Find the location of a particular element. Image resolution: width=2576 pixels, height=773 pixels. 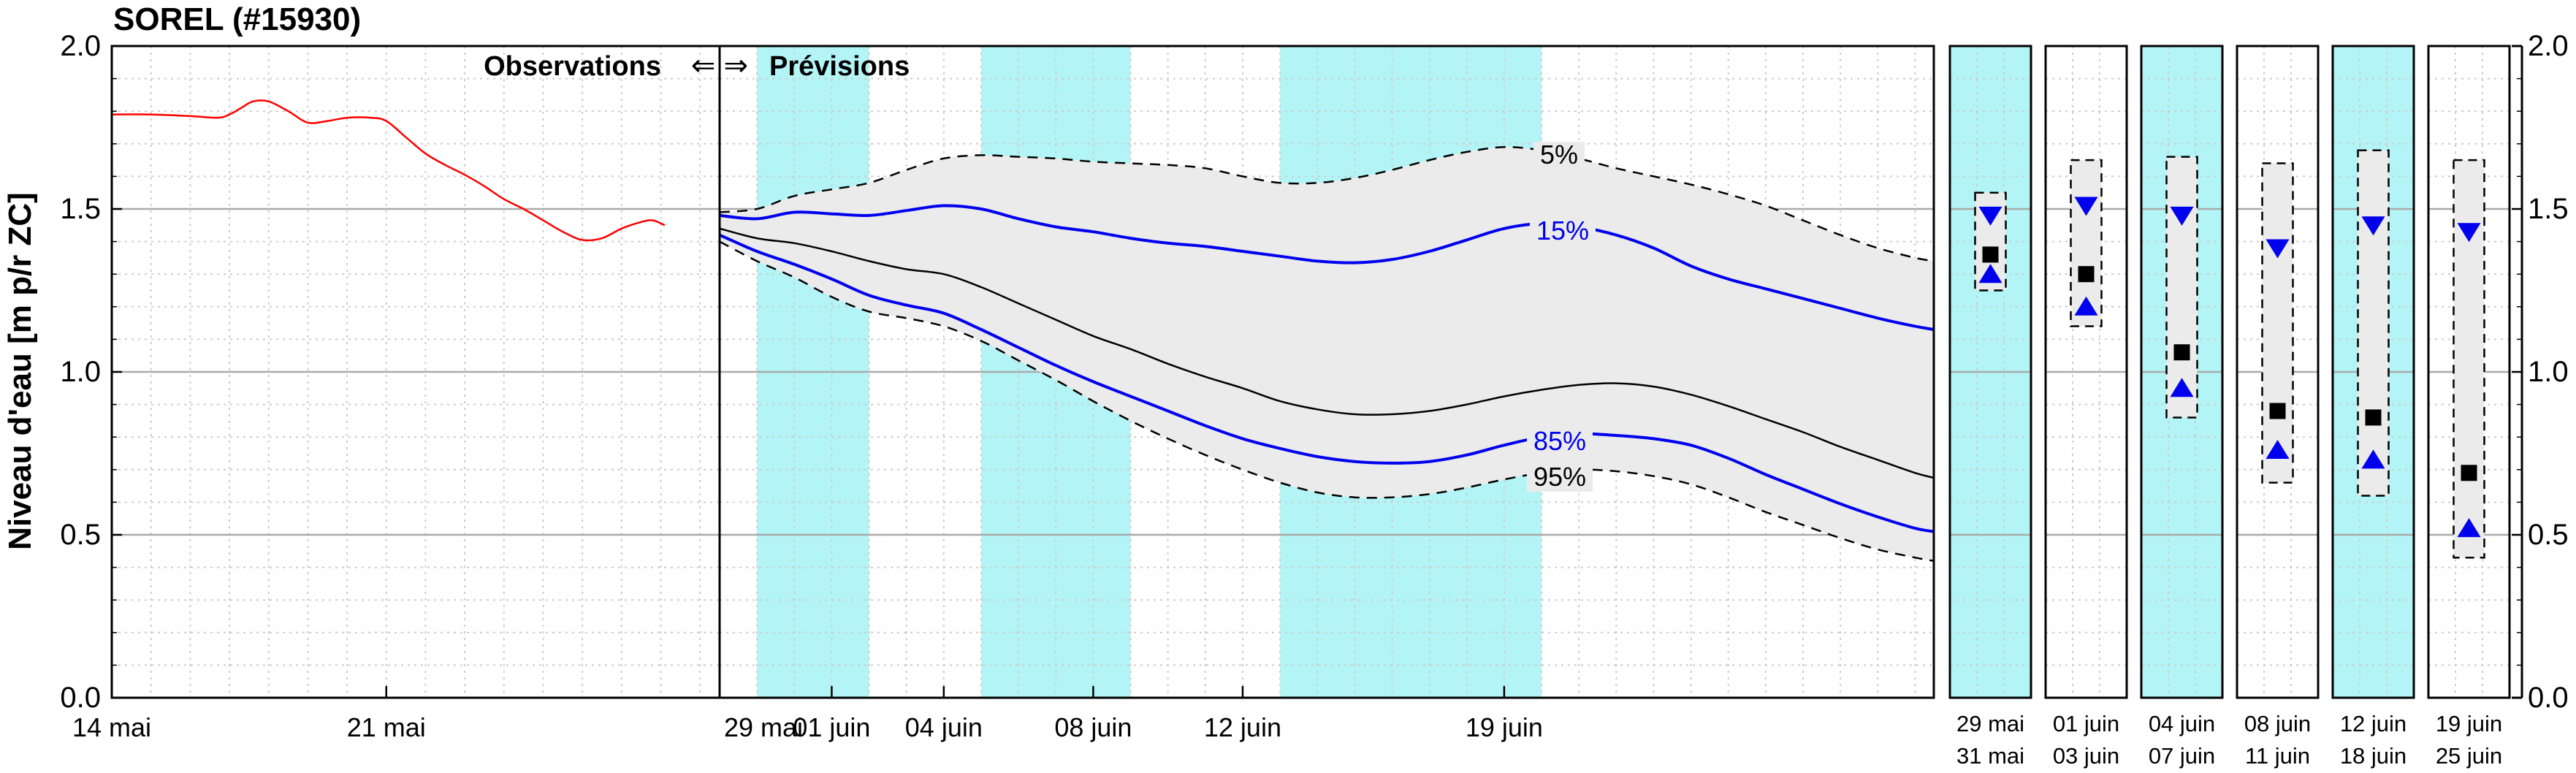

right-y-tick-label: 0.0 is located at coordinates (2548, 698).